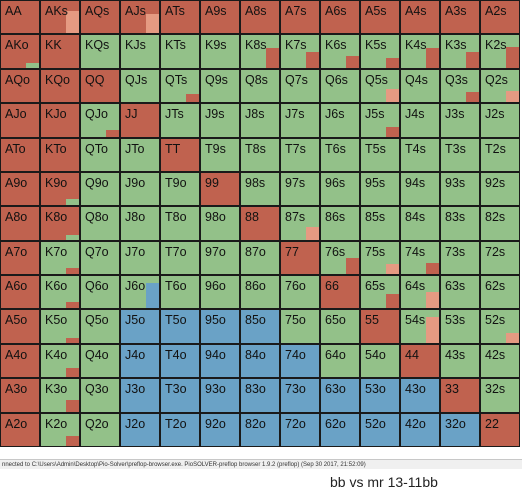  I want to click on hand-cell-A6s: A6s, so click(340, 17).